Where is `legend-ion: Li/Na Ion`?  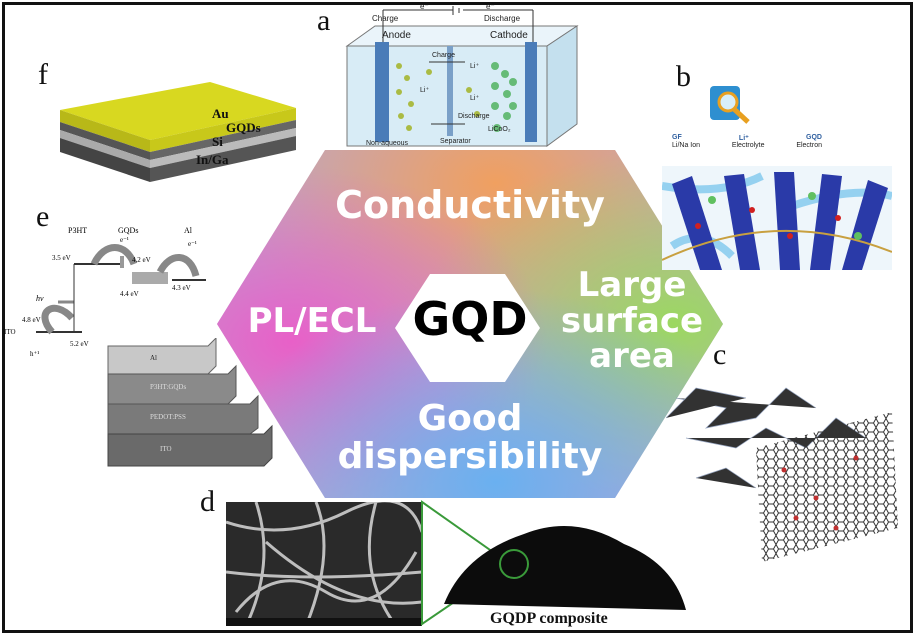 legend-ion: Li/Na Ion is located at coordinates (686, 145).